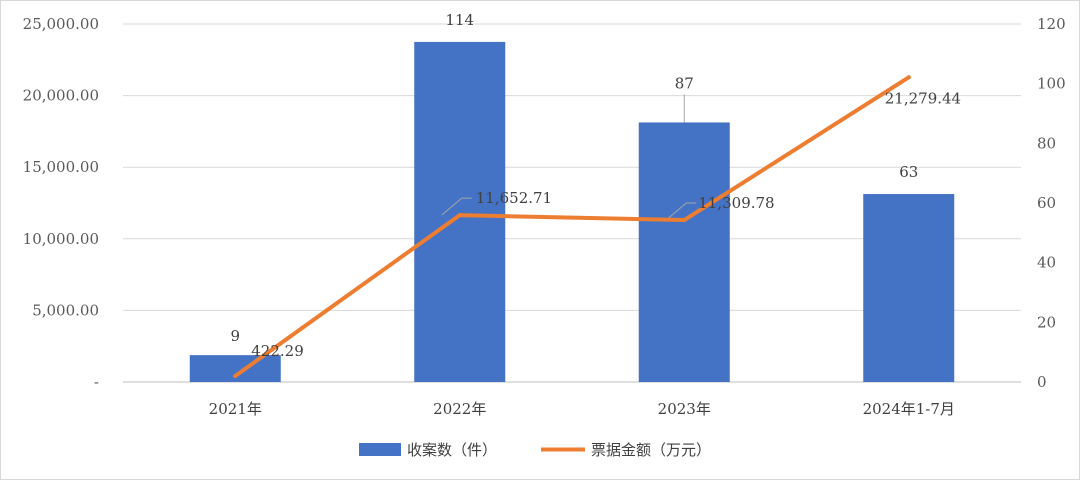  Describe the element at coordinates (1046, 143) in the screenshot. I see `y-right-tick-label: 80` at that location.